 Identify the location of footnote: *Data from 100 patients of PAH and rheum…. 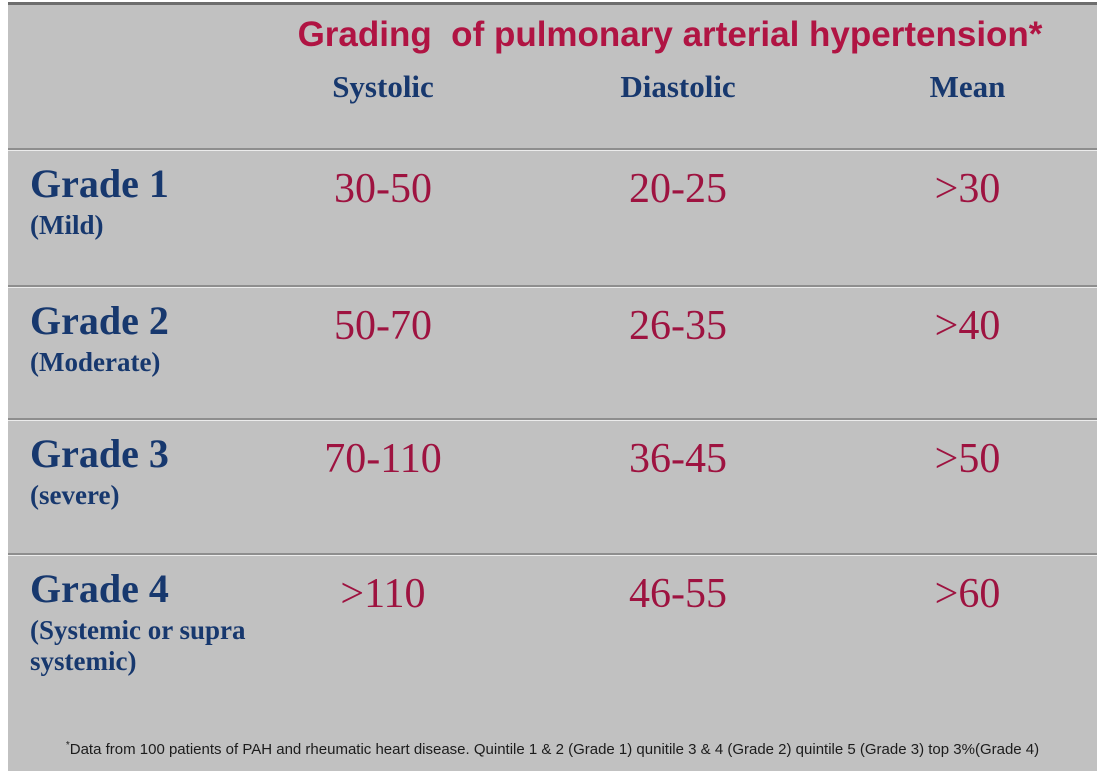
(552, 750).